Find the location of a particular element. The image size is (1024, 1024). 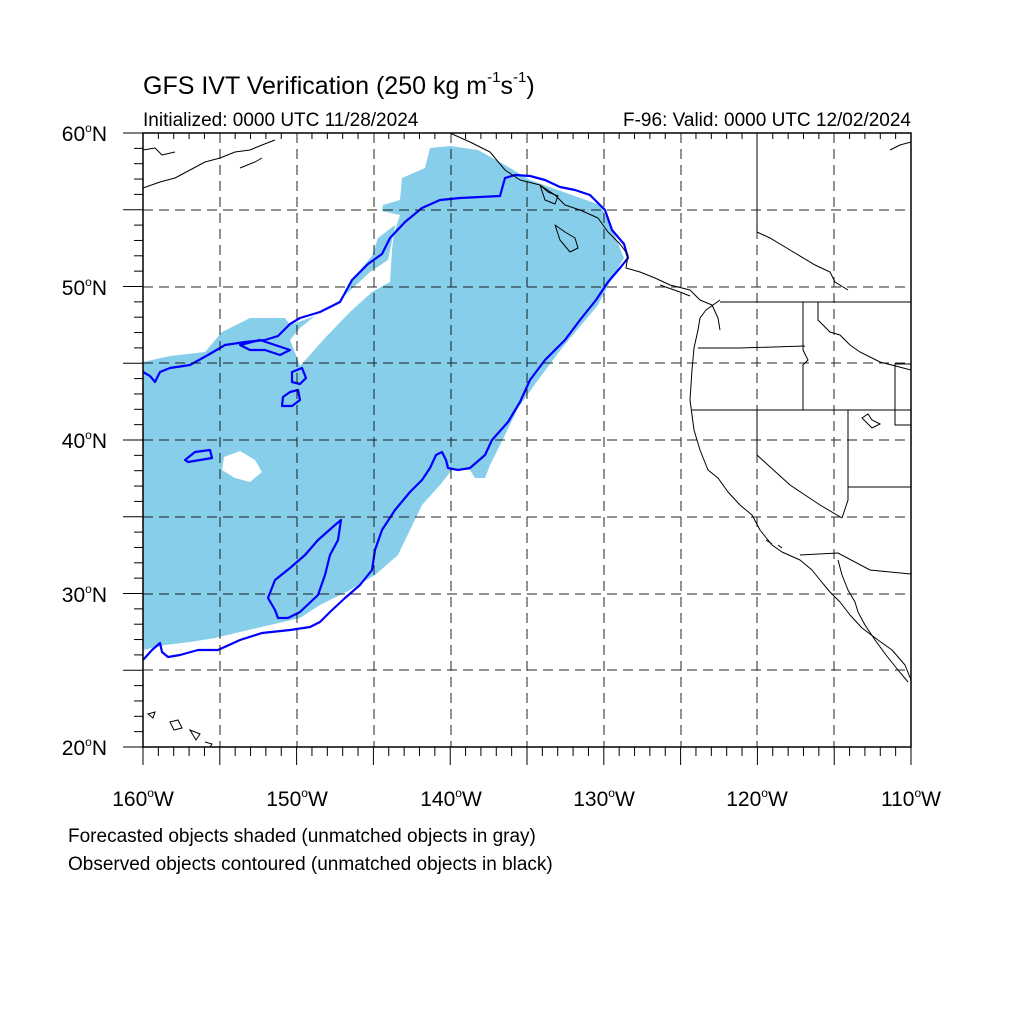

observed-object-notch is located at coordinates (265, 347).